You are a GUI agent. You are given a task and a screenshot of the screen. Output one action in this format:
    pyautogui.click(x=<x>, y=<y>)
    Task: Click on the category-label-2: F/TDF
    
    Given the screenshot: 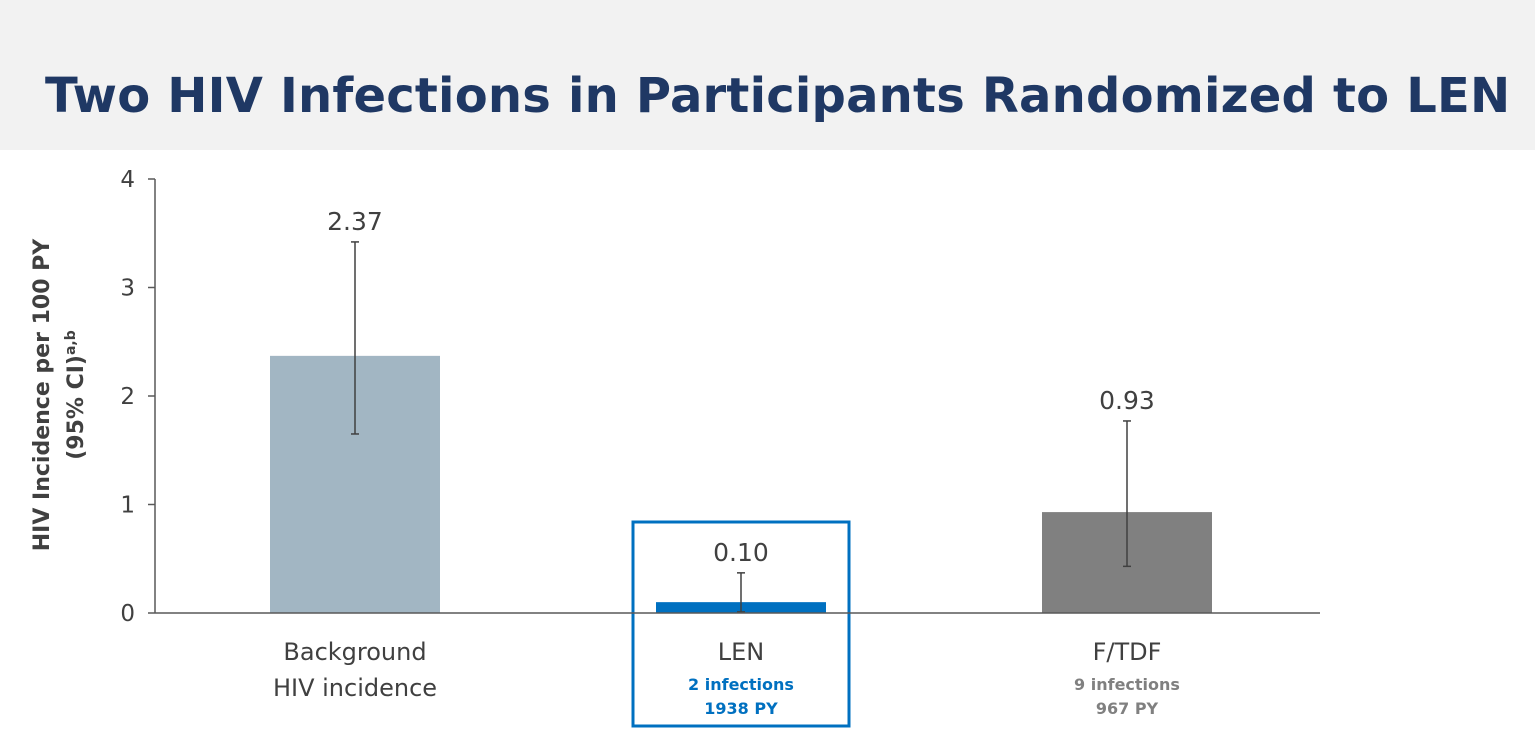 What is the action you would take?
    pyautogui.click(x=1127, y=652)
    